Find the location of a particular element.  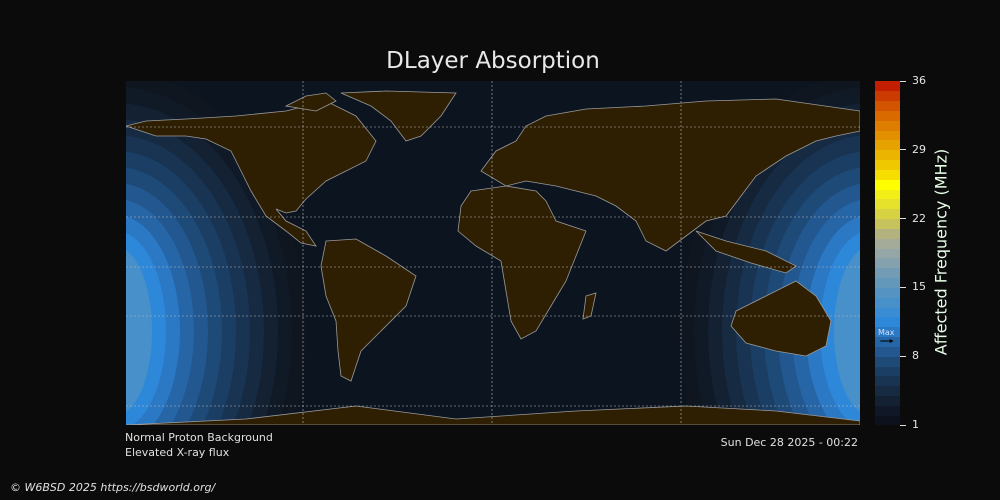

colorbar-tick: 8 is located at coordinates (909, 355).